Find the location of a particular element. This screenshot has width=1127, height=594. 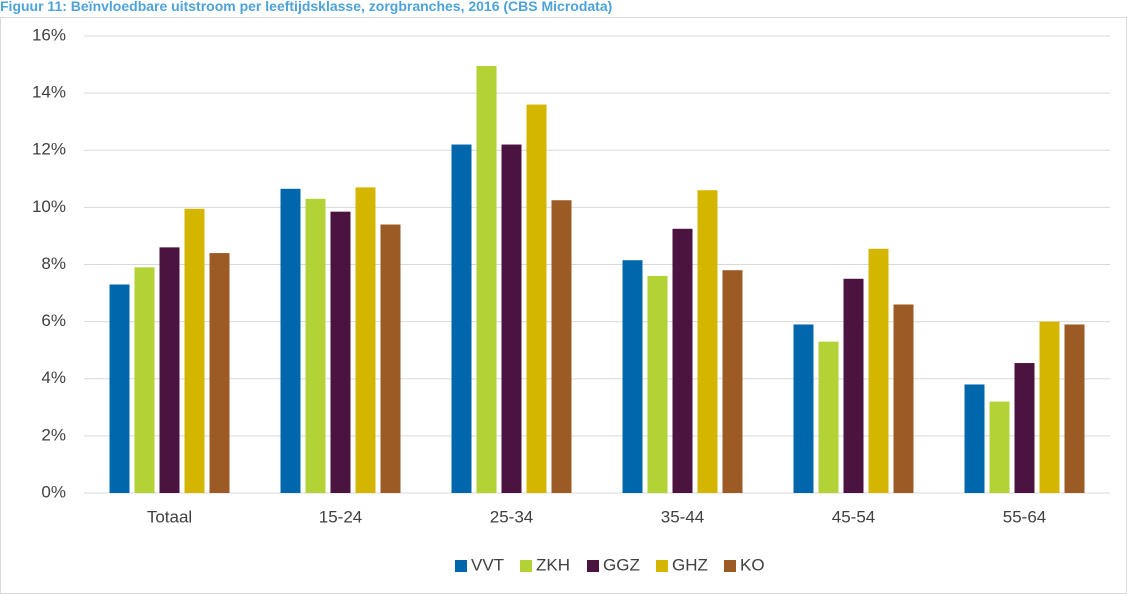

y-tick-label: 14% is located at coordinates (49, 92).